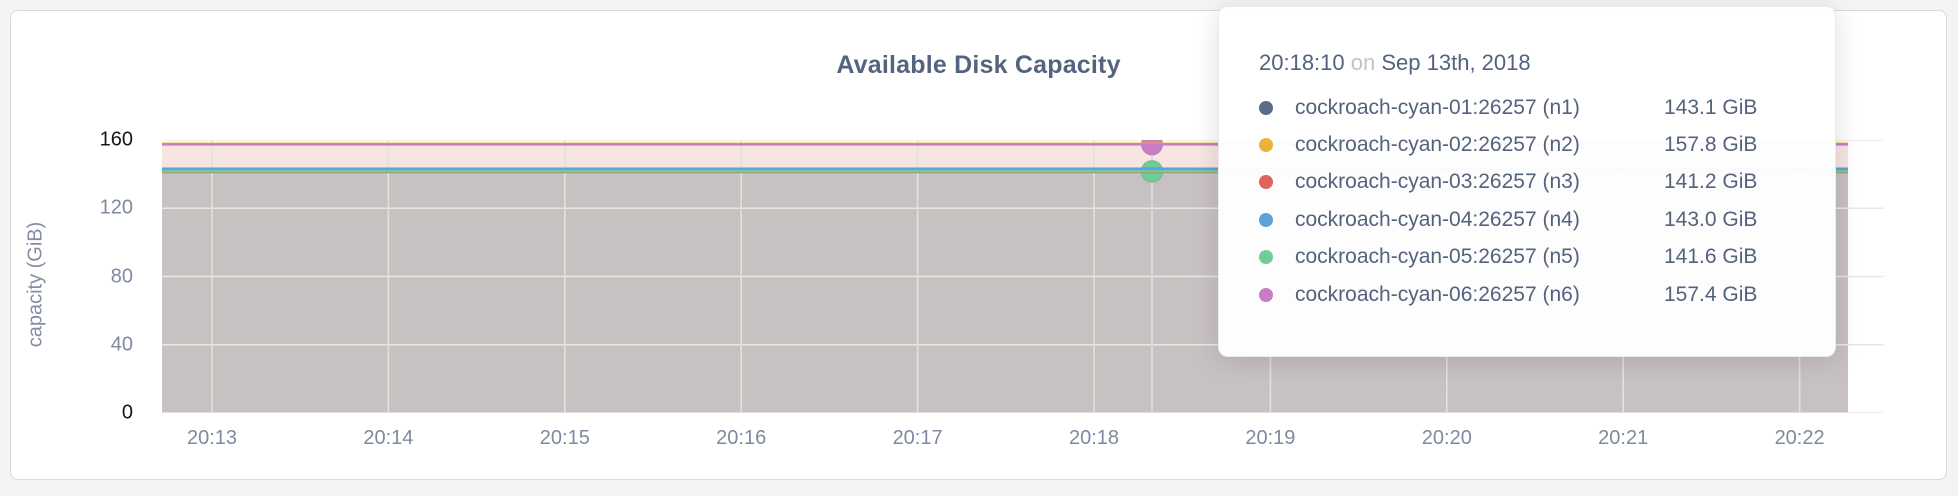 This screenshot has height=496, width=1958. I want to click on tooltip-timestamp: 20:18:10 on Sep 13th, 2018, so click(1527, 63).